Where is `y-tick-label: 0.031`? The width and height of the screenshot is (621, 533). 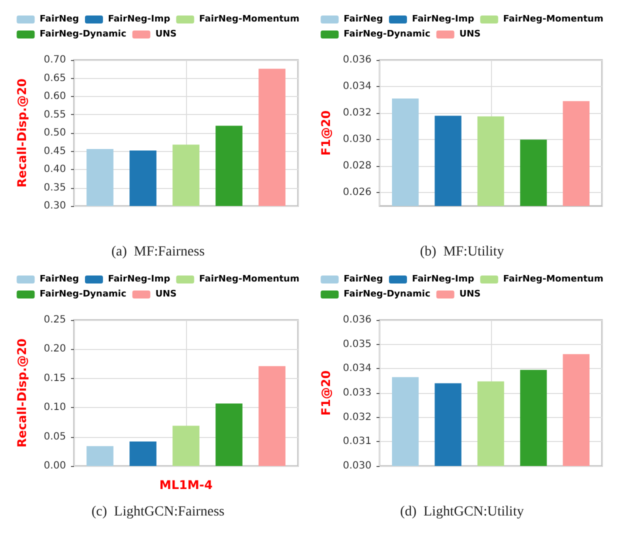
y-tick-label: 0.031 is located at coordinates (357, 442).